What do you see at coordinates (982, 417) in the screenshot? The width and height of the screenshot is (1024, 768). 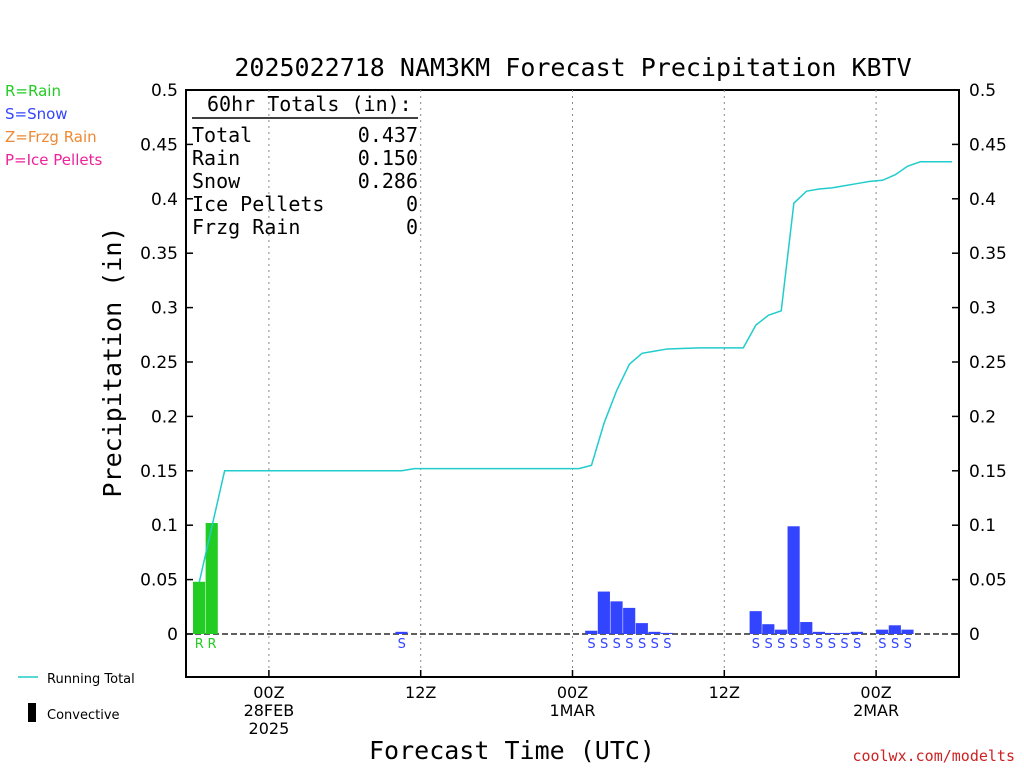 I see `y-tick-label-right: 0.2` at bounding box center [982, 417].